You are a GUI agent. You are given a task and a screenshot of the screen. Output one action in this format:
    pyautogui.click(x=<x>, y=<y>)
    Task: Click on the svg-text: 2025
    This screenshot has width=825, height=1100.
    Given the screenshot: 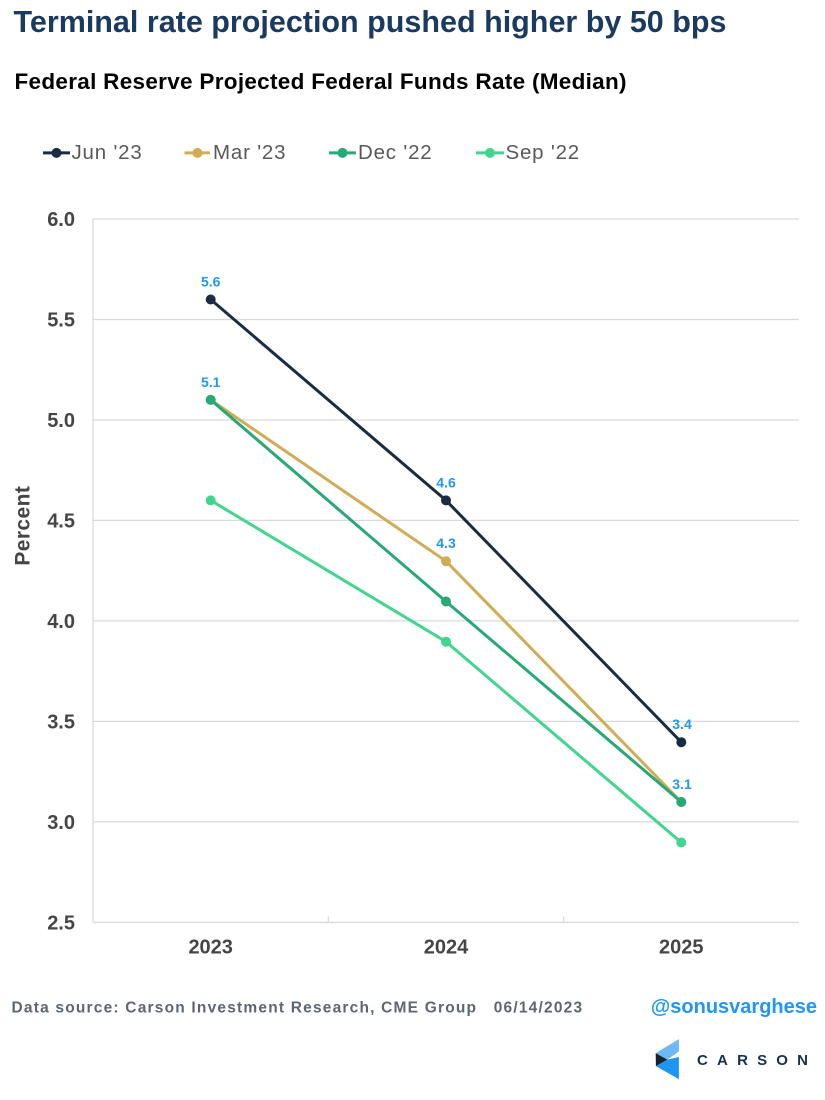 What is the action you would take?
    pyautogui.click(x=681, y=948)
    